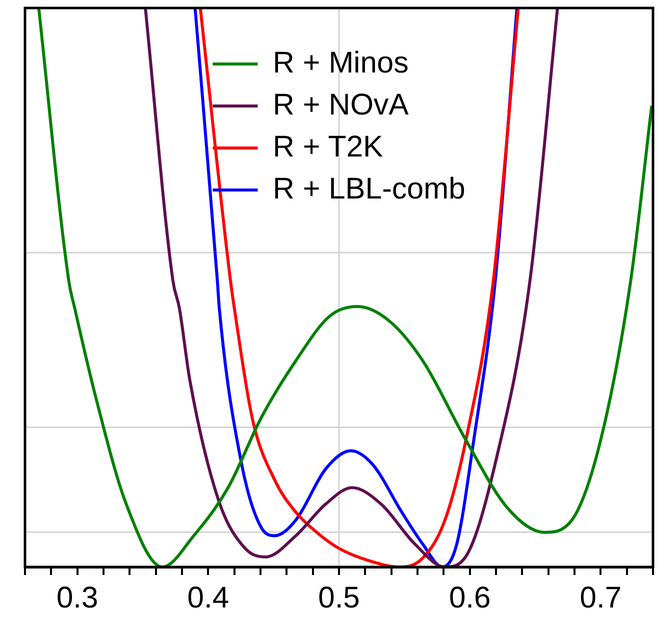  What do you see at coordinates (469, 597) in the screenshot?
I see `x-tick-label: 0.6` at bounding box center [469, 597].